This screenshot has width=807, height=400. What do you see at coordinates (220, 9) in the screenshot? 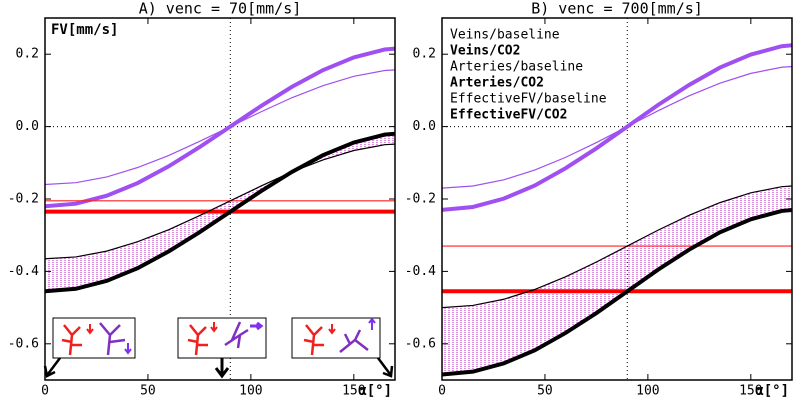
I see `chart-title: A) venc = 70[mm/s]` at bounding box center [220, 9].